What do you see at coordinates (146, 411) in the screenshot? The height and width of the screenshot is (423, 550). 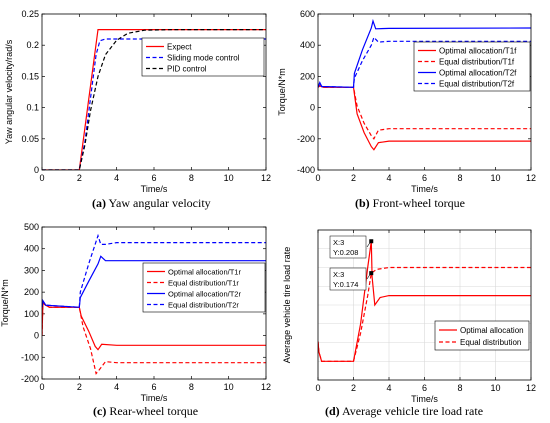 I see `caption-c: (c) Rear-wheel torque` at bounding box center [146, 411].